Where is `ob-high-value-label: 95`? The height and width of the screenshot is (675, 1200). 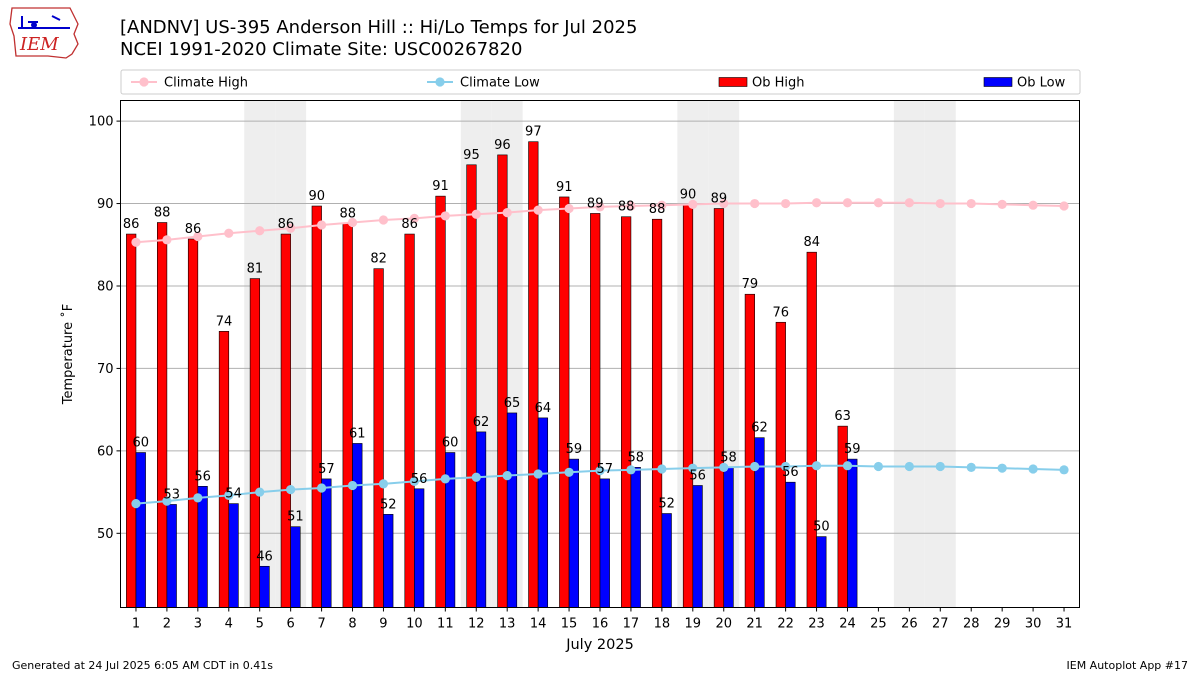
ob-high-value-label: 95 is located at coordinates (471, 155).